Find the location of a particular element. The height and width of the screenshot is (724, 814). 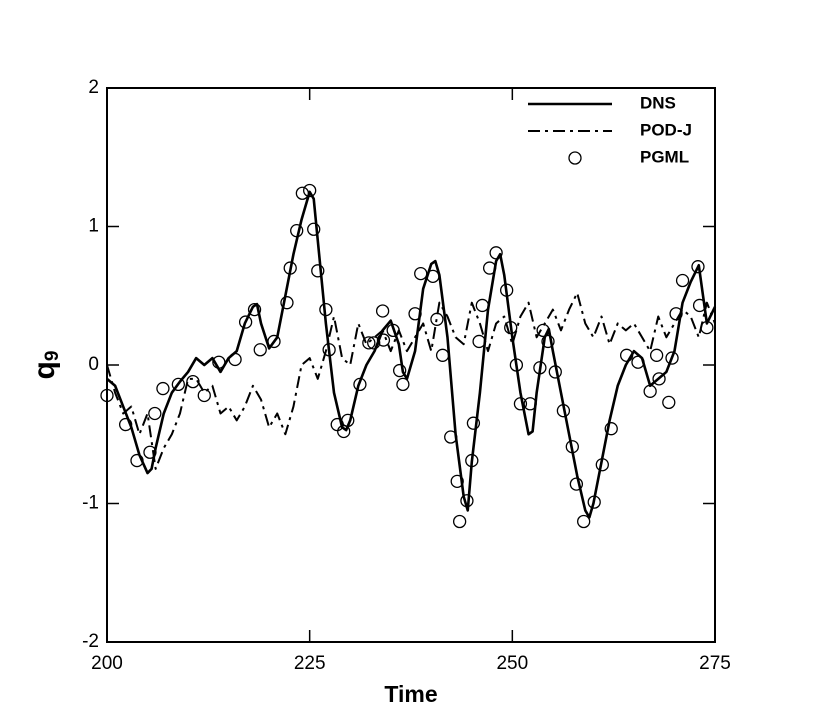

y-tick-label: 2 is located at coordinates (93, 87).